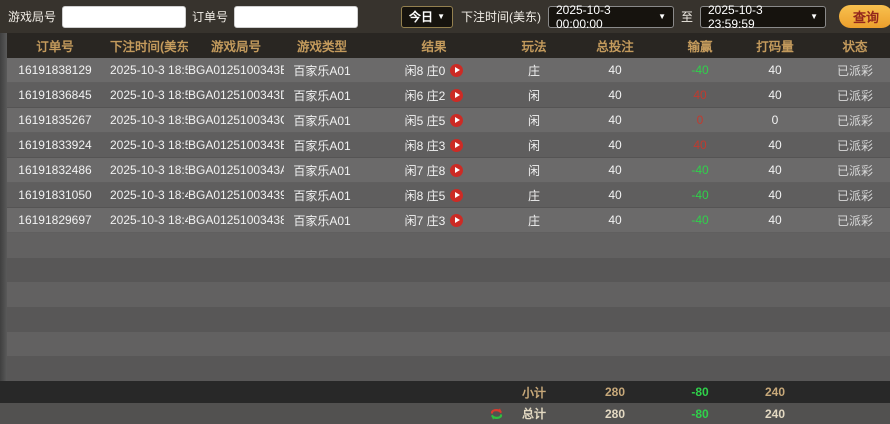 This screenshot has height=424, width=890. Describe the element at coordinates (775, 392) in the screenshot. I see `subtotal-rolling: 240` at that location.